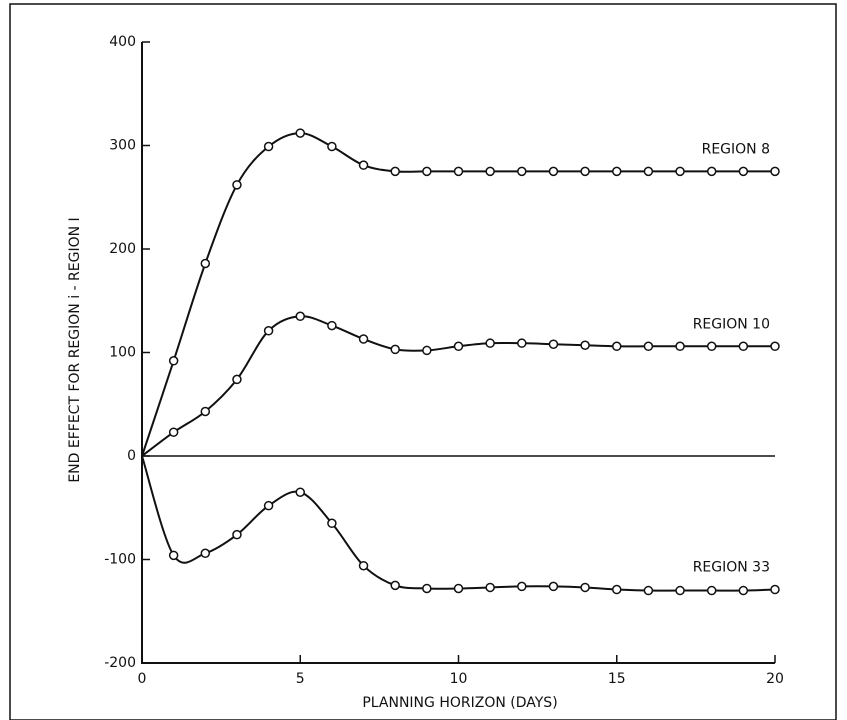 The width and height of the screenshot is (847, 720). Describe the element at coordinates (75, 349) in the screenshot. I see `y-axis-label: END EFFECT FOR REGION i - REGION I` at that location.